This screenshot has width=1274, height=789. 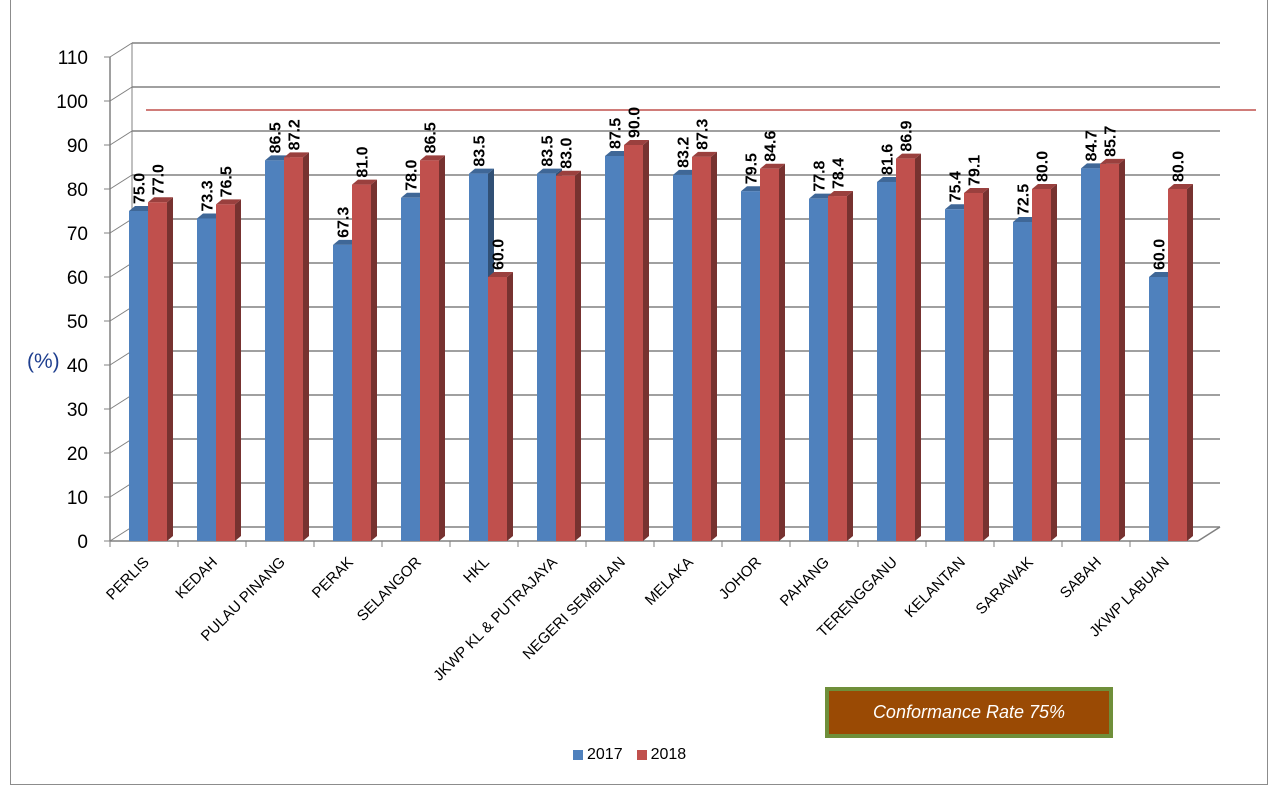 I want to click on bar-2017-sabah-front, so click(x=1090, y=354).